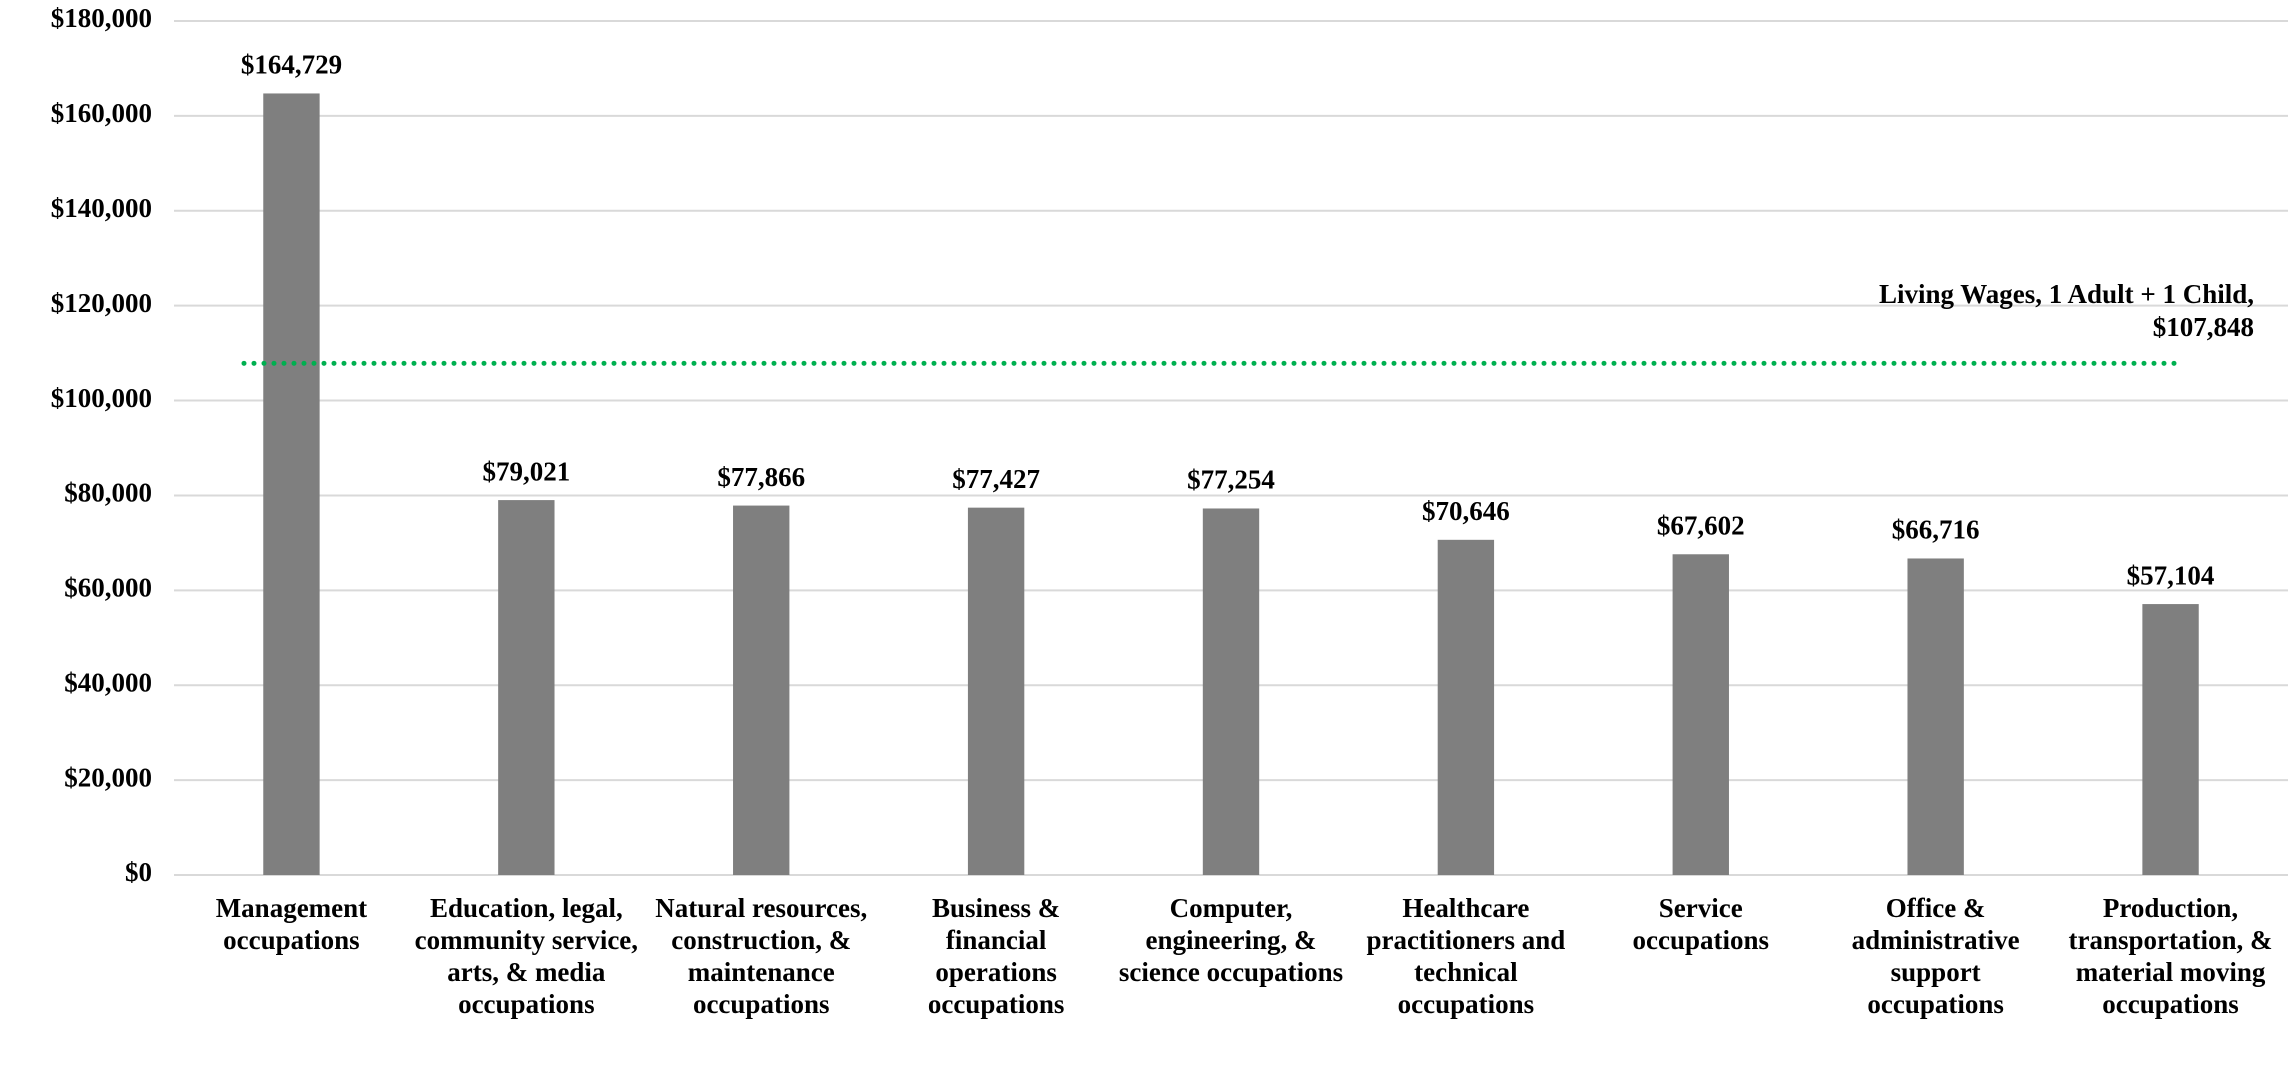 Image resolution: width=2295 pixels, height=1079 pixels. Describe the element at coordinates (101, 18) in the screenshot. I see `y-tick-label: $180,000` at that location.